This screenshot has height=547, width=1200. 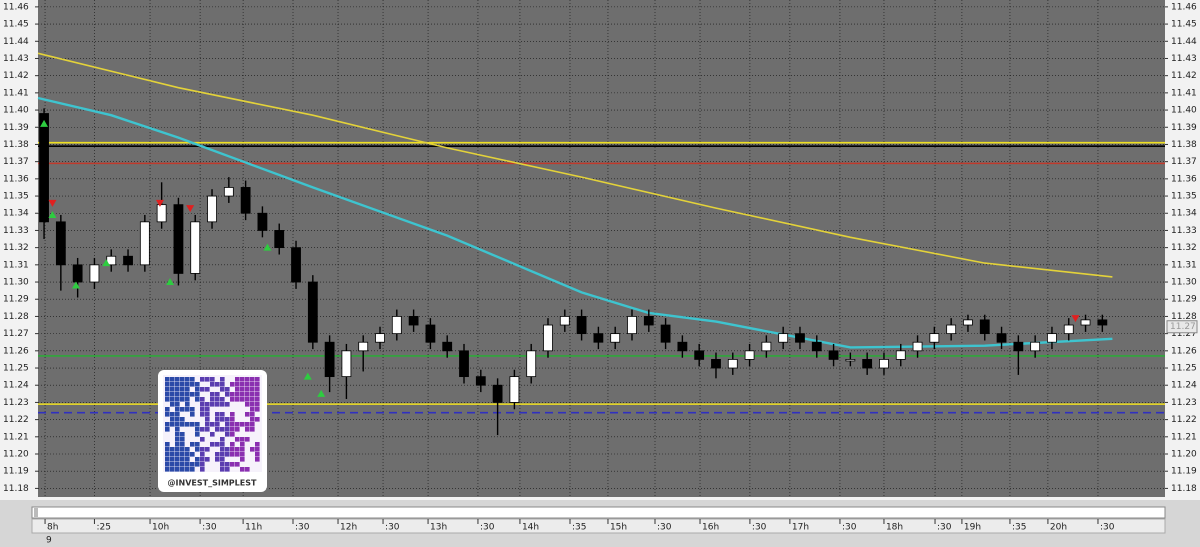 I want to click on y-tick-label: 11.39, so click(x=16, y=128).